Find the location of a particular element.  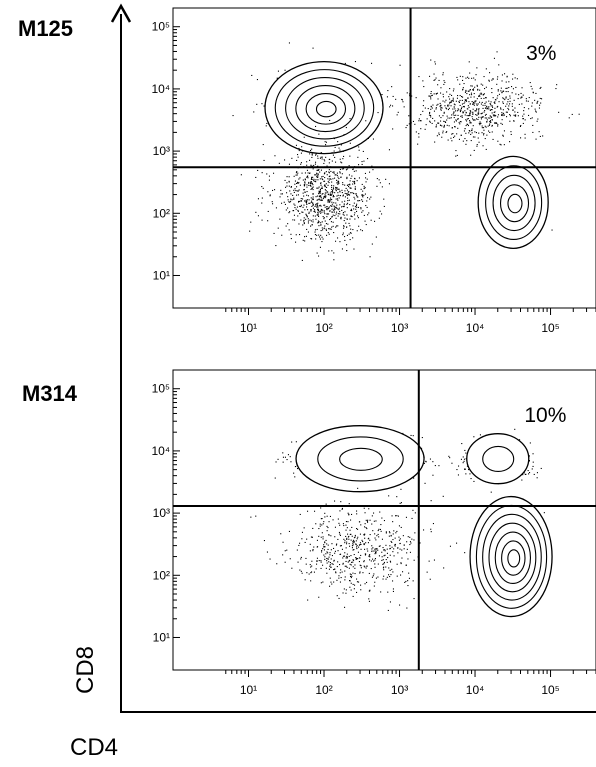

panel-label-m125: M125 is located at coordinates (46, 28).